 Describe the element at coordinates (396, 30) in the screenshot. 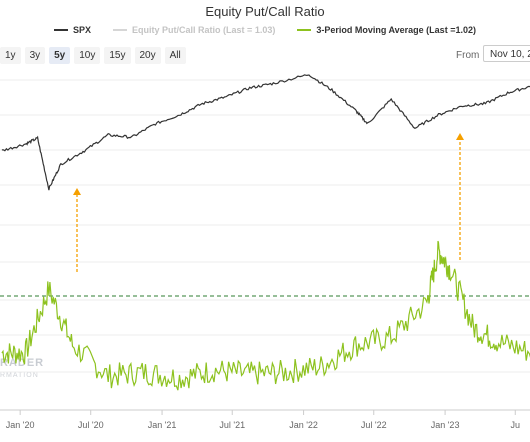

I see `legend-label-moving-average: 3-Period Moving Average (Last =1.02)` at that location.